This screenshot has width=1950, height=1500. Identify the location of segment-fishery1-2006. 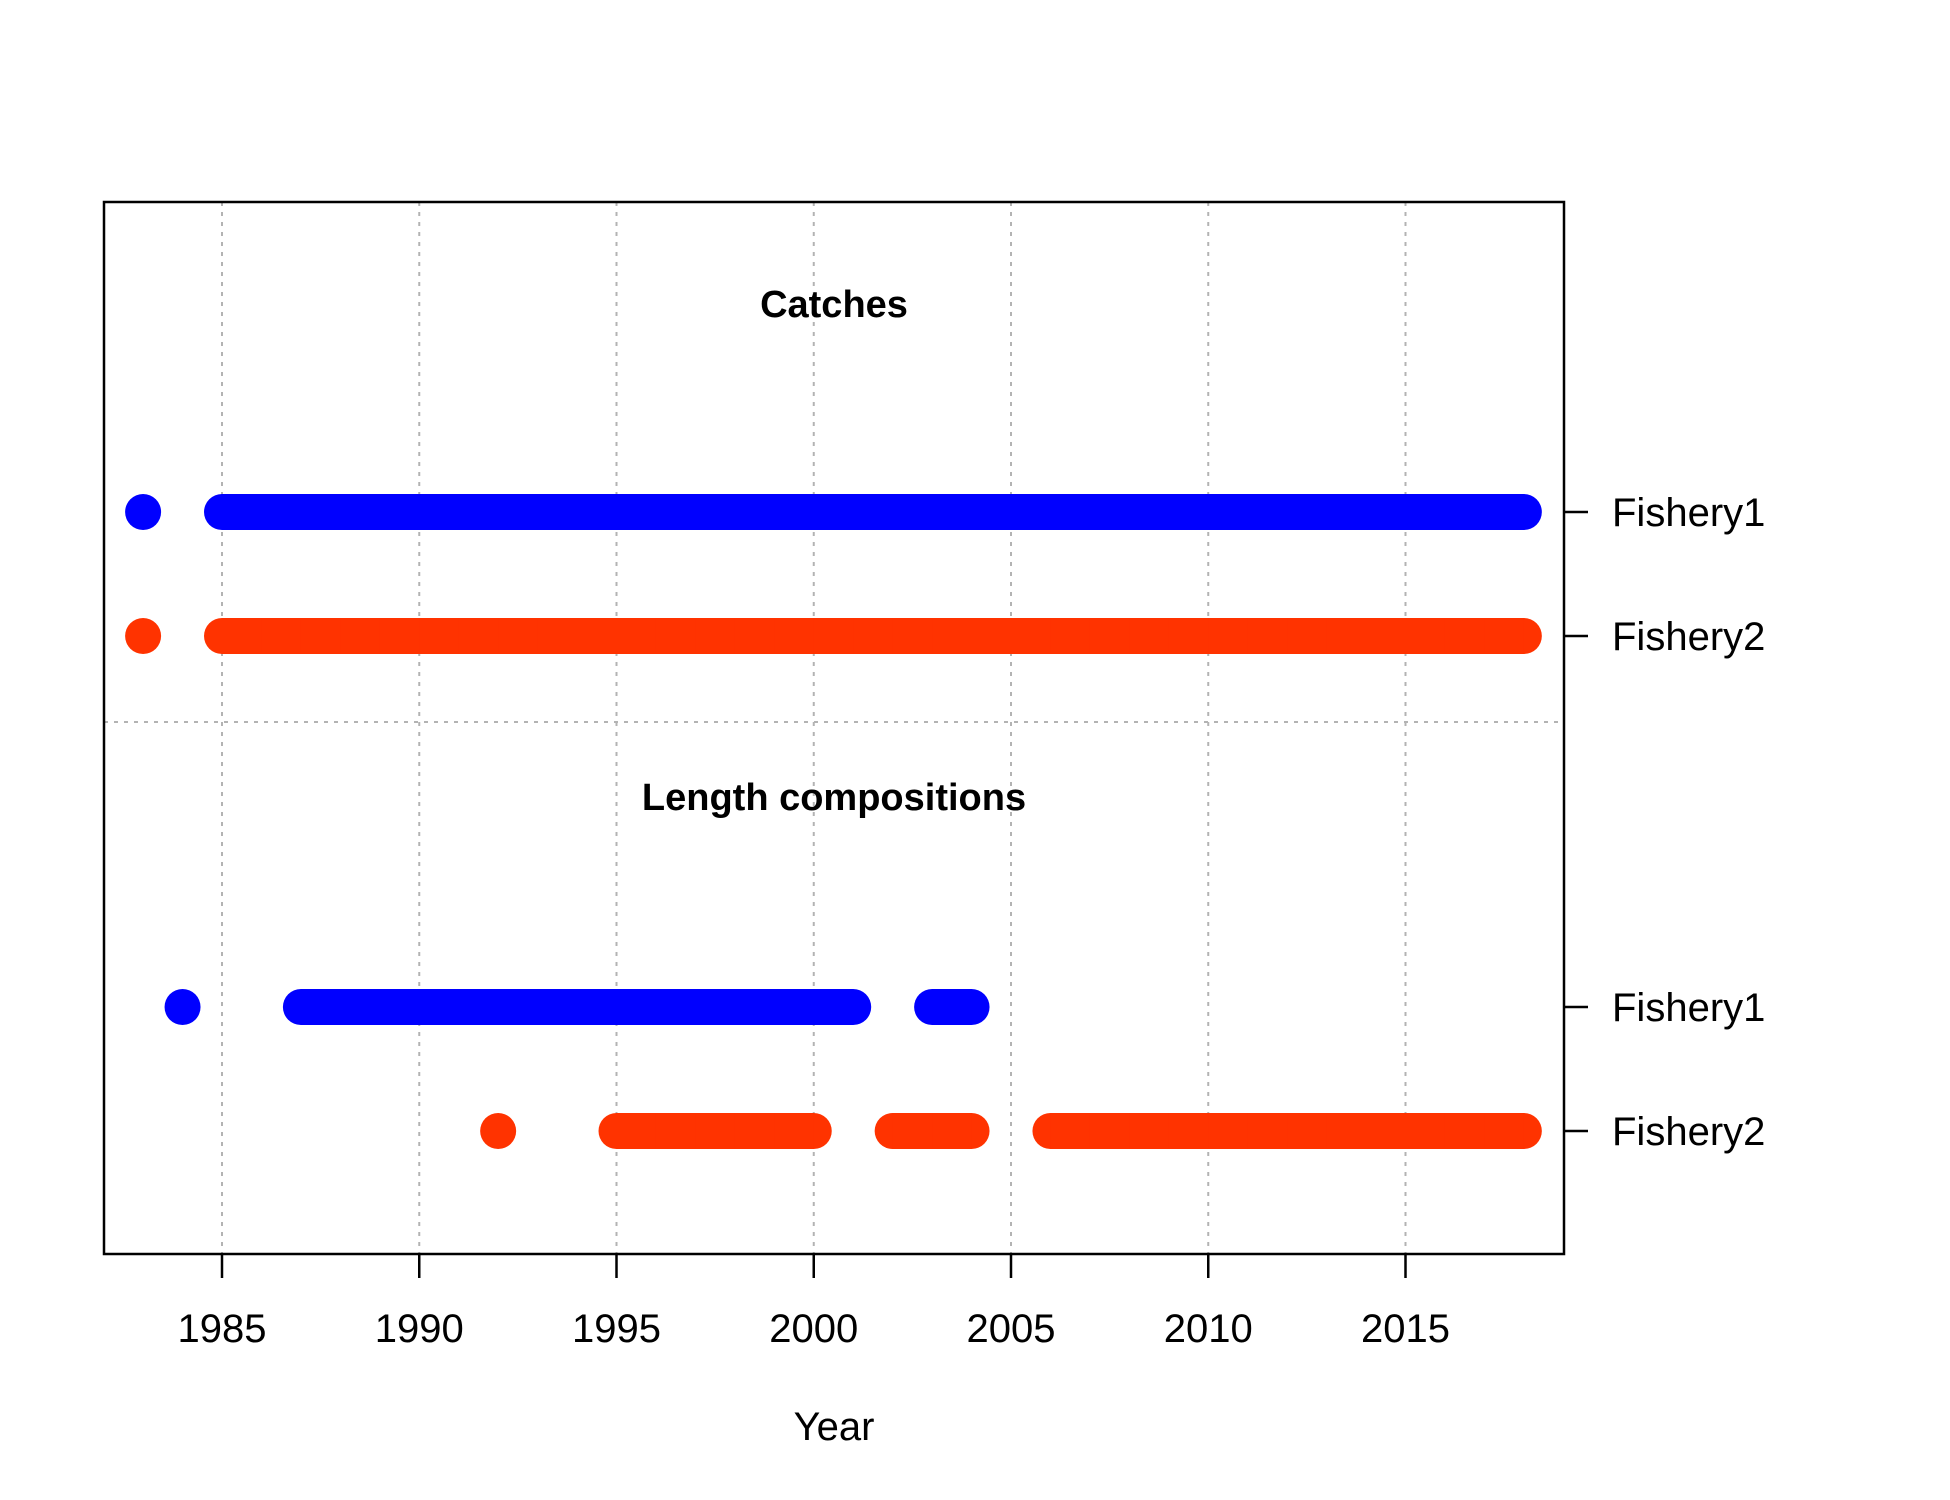
(1031, 512).